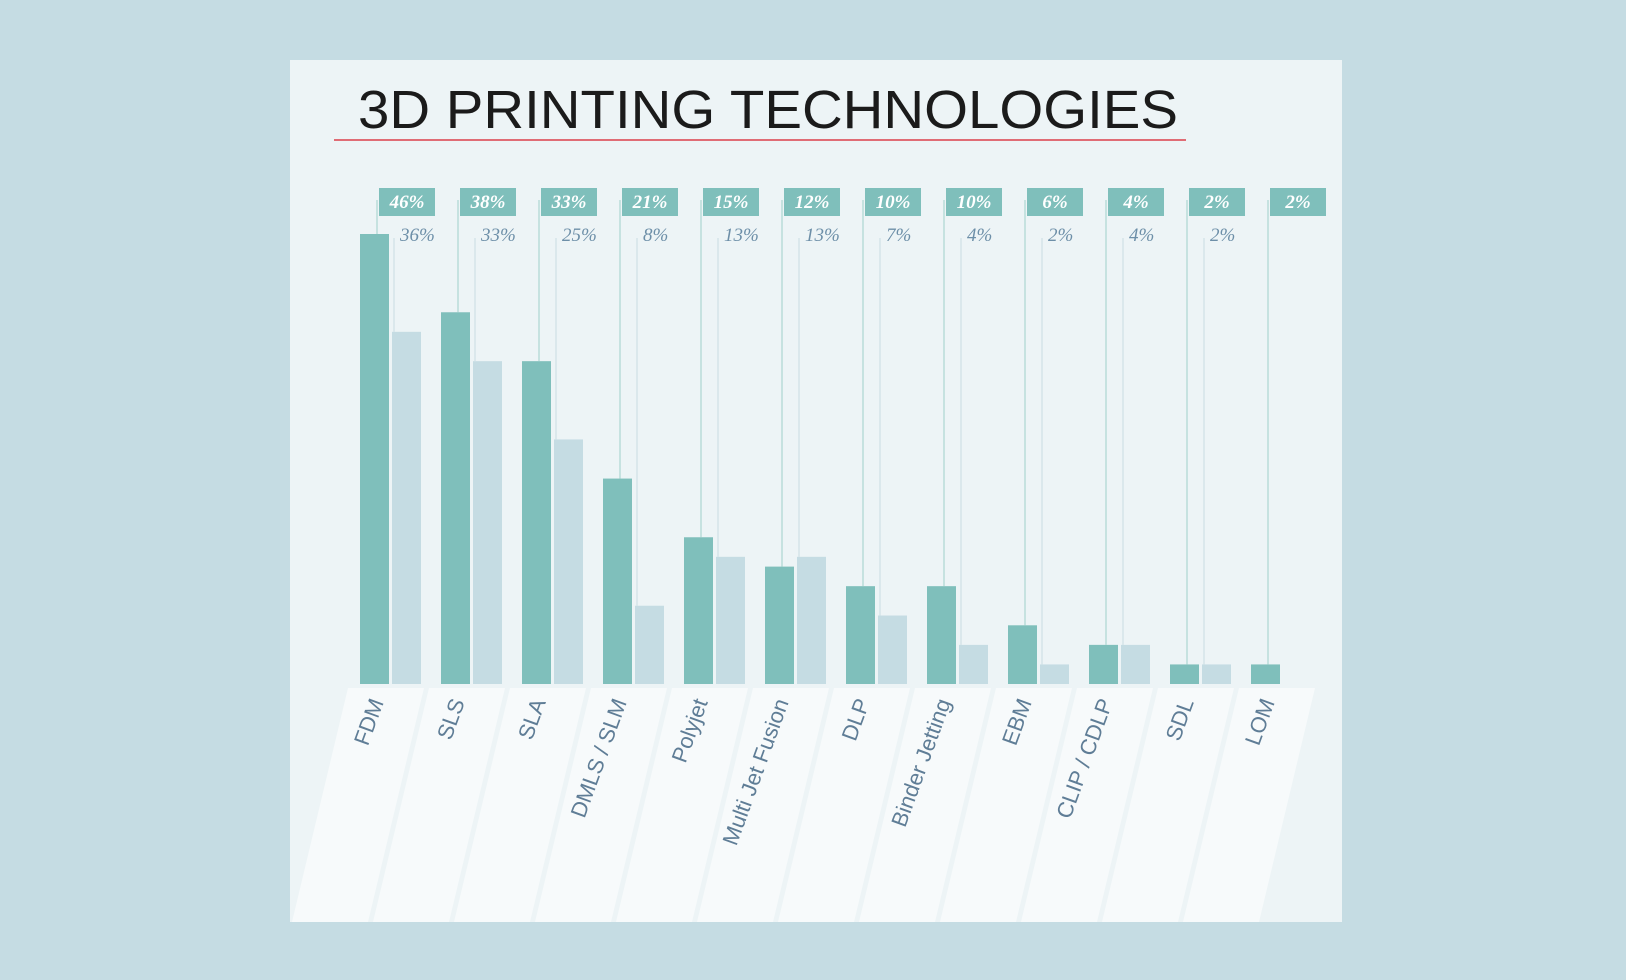 The height and width of the screenshot is (980, 1626). Describe the element at coordinates (579, 235) in the screenshot. I see `value-label-series-2: 25%` at that location.